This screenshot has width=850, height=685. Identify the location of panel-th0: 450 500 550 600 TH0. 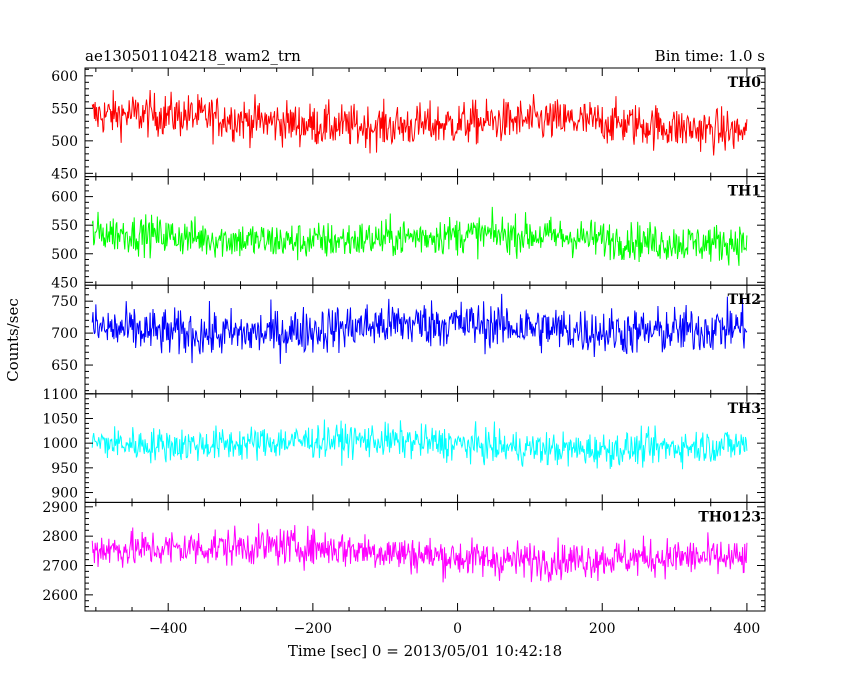
(408, 124).